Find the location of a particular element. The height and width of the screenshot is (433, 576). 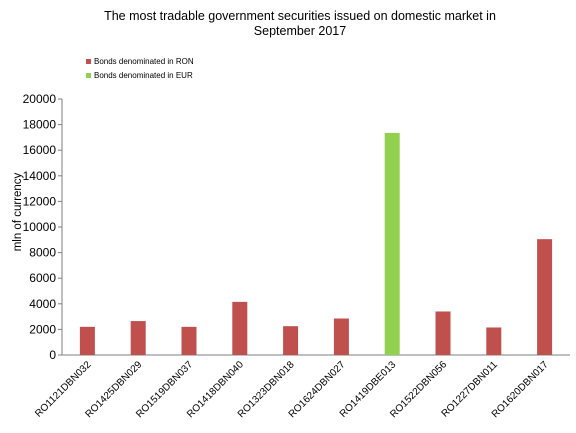

y-tick-label-5: 10000 is located at coordinates (40, 227).